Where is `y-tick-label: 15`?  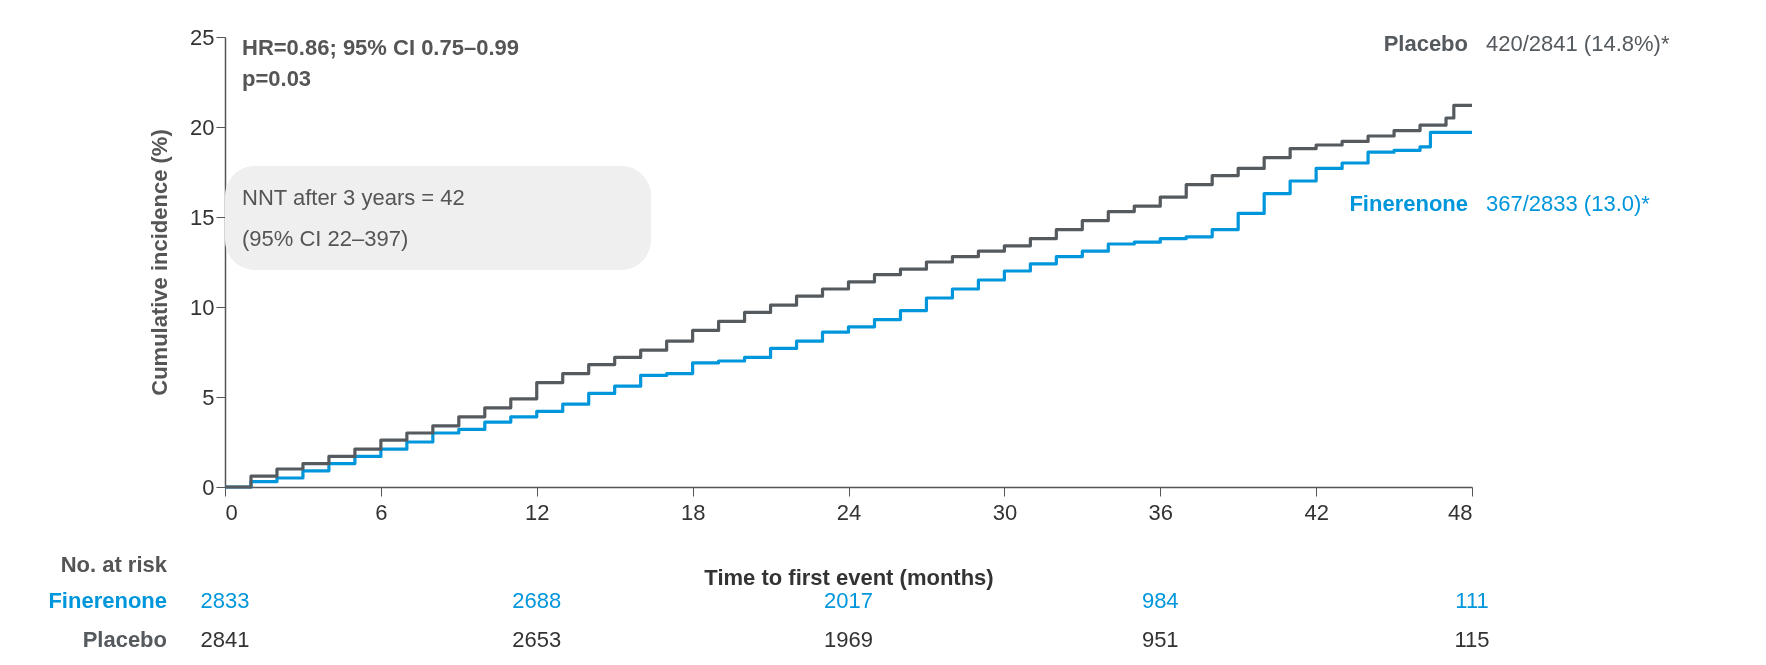 y-tick-label: 15 is located at coordinates (202, 217).